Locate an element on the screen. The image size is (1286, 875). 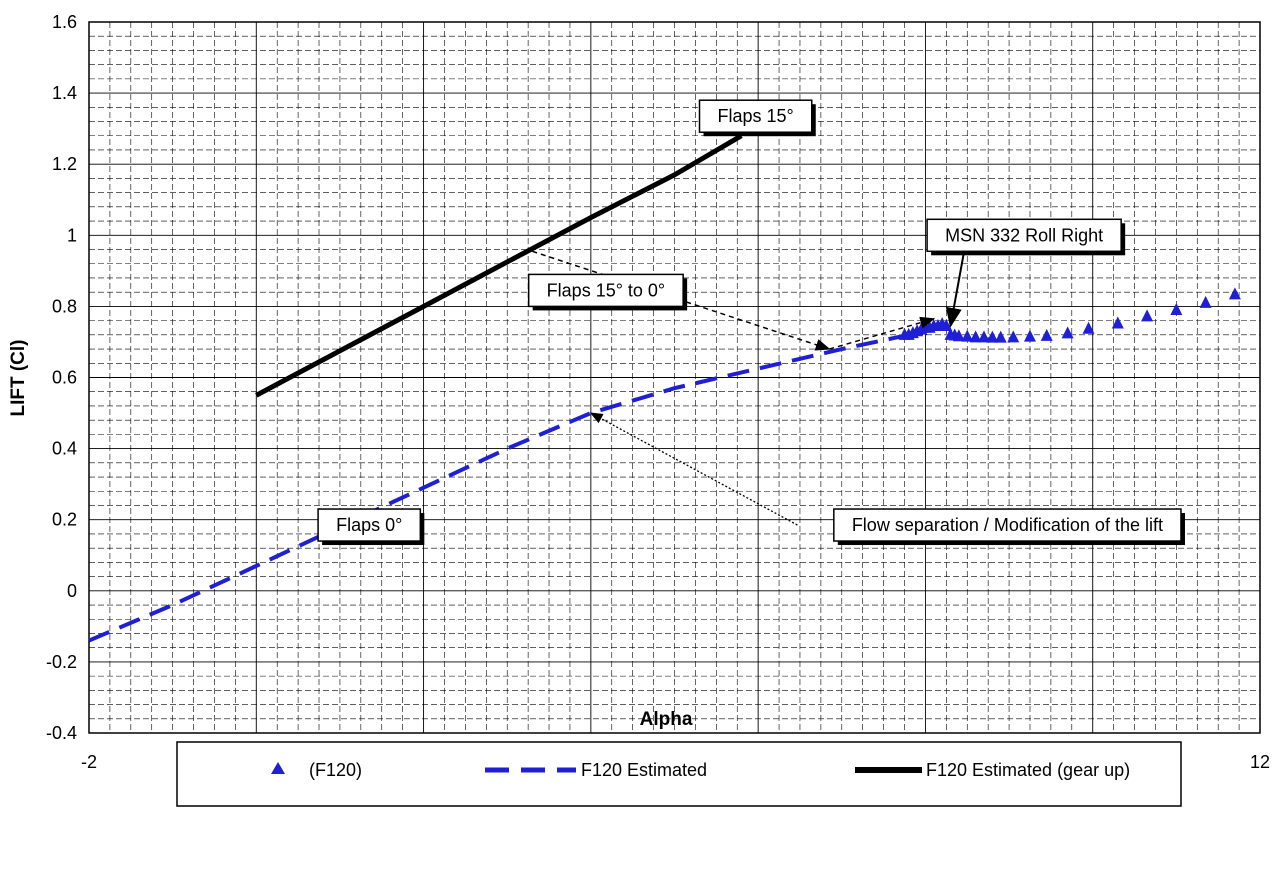
y-tick-label: 1.4 is located at coordinates (64, 93).